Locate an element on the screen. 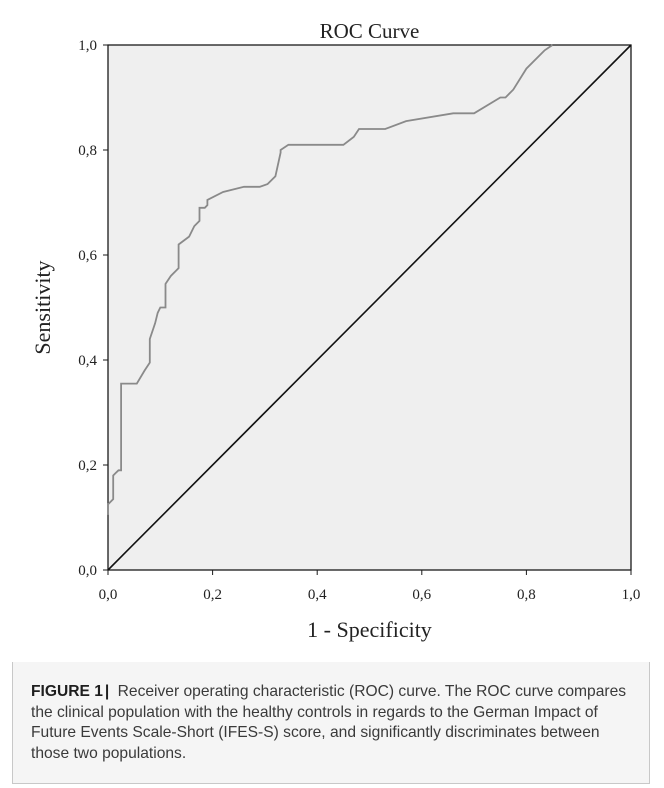 Image resolution: width=664 pixels, height=788 pixels. x-tick-label: 0,6 is located at coordinates (421, 595).